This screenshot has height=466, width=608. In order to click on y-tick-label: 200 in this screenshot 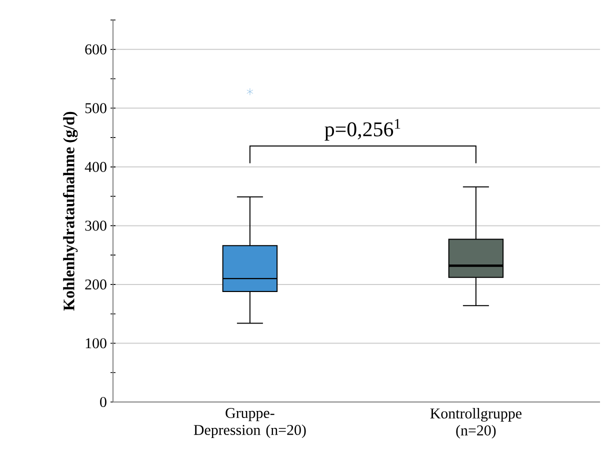, I will do `click(95, 284)`.